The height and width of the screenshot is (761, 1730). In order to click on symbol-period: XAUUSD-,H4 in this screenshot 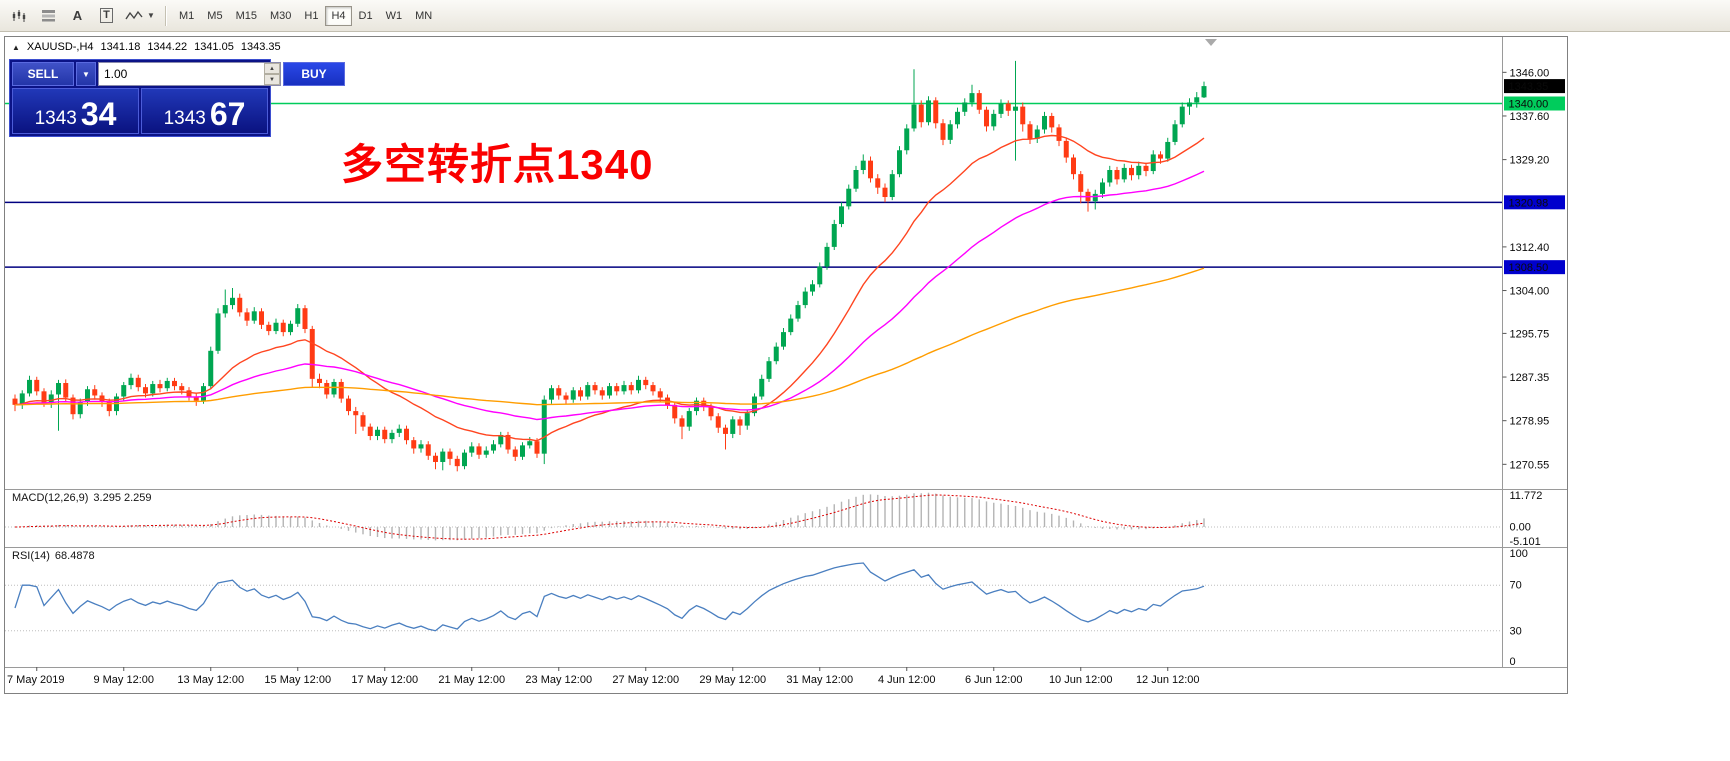, I will do `click(60, 47)`.